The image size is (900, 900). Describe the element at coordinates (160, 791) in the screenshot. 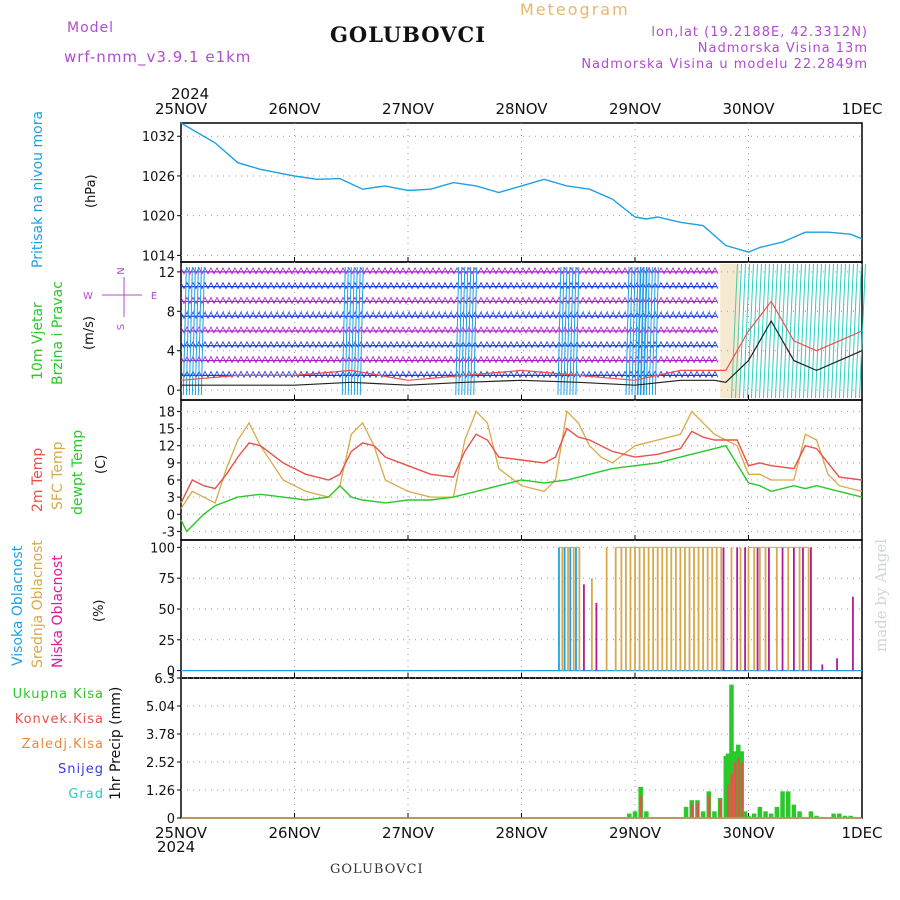

I see `precip-panel-tick-label: 1.26` at that location.